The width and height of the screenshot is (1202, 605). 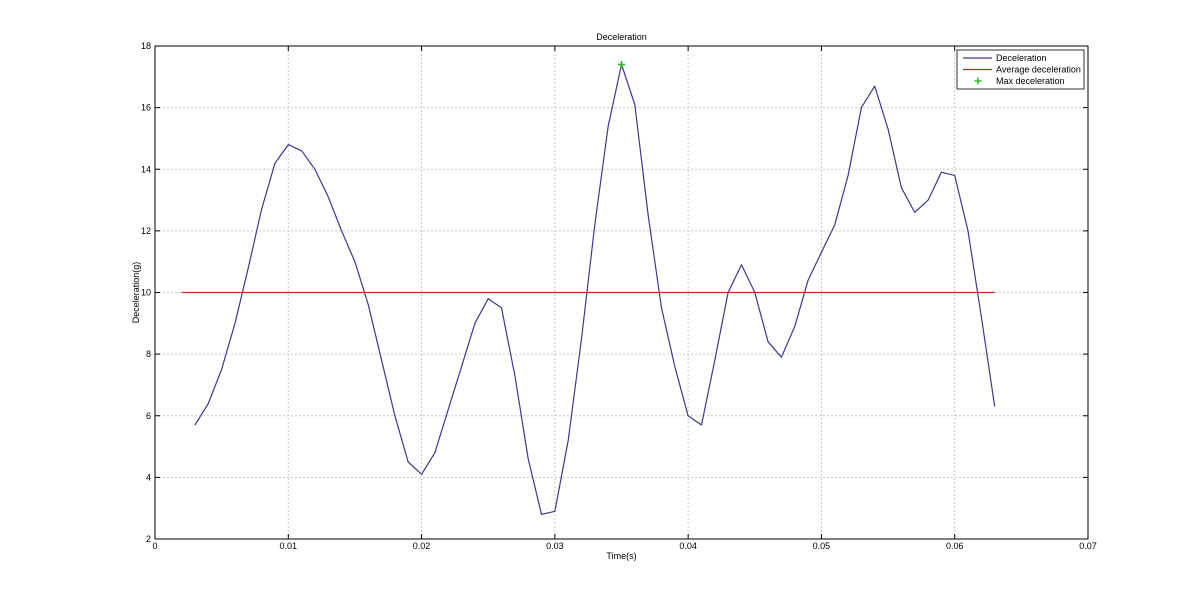 I want to click on y-tick-label: 2, so click(x=148, y=539).